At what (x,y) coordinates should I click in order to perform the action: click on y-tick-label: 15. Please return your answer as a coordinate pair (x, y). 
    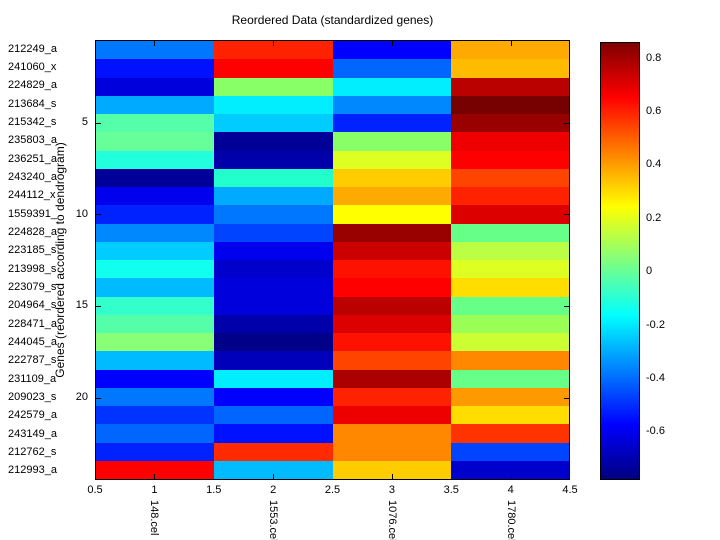
    Looking at the image, I should click on (81, 305).